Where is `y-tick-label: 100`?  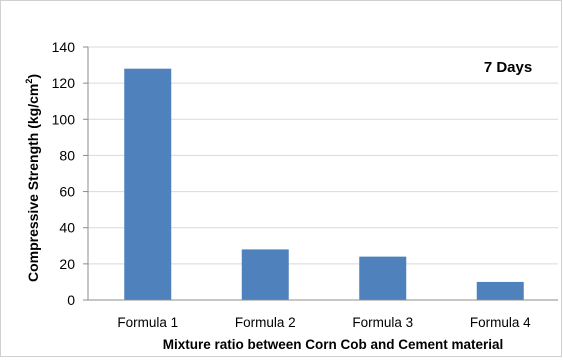 y-tick-label: 100 is located at coordinates (64, 119).